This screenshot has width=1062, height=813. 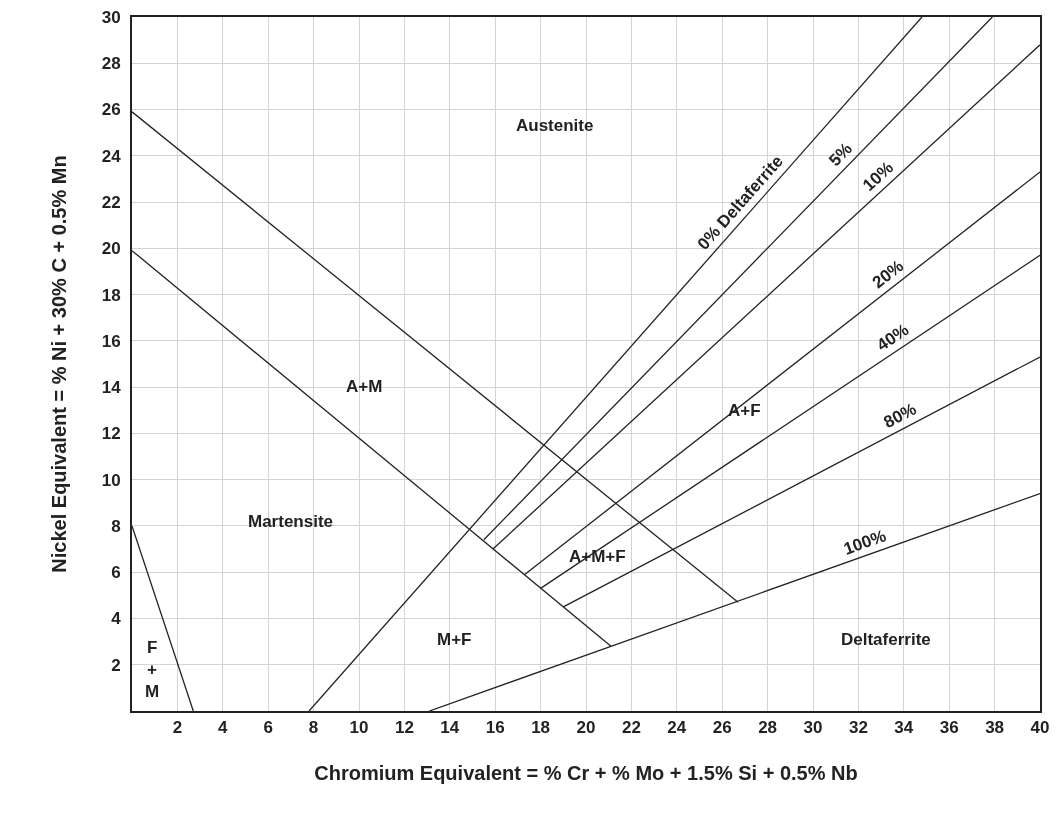 What do you see at coordinates (631, 728) in the screenshot?
I see `x-tick-label: 22` at bounding box center [631, 728].